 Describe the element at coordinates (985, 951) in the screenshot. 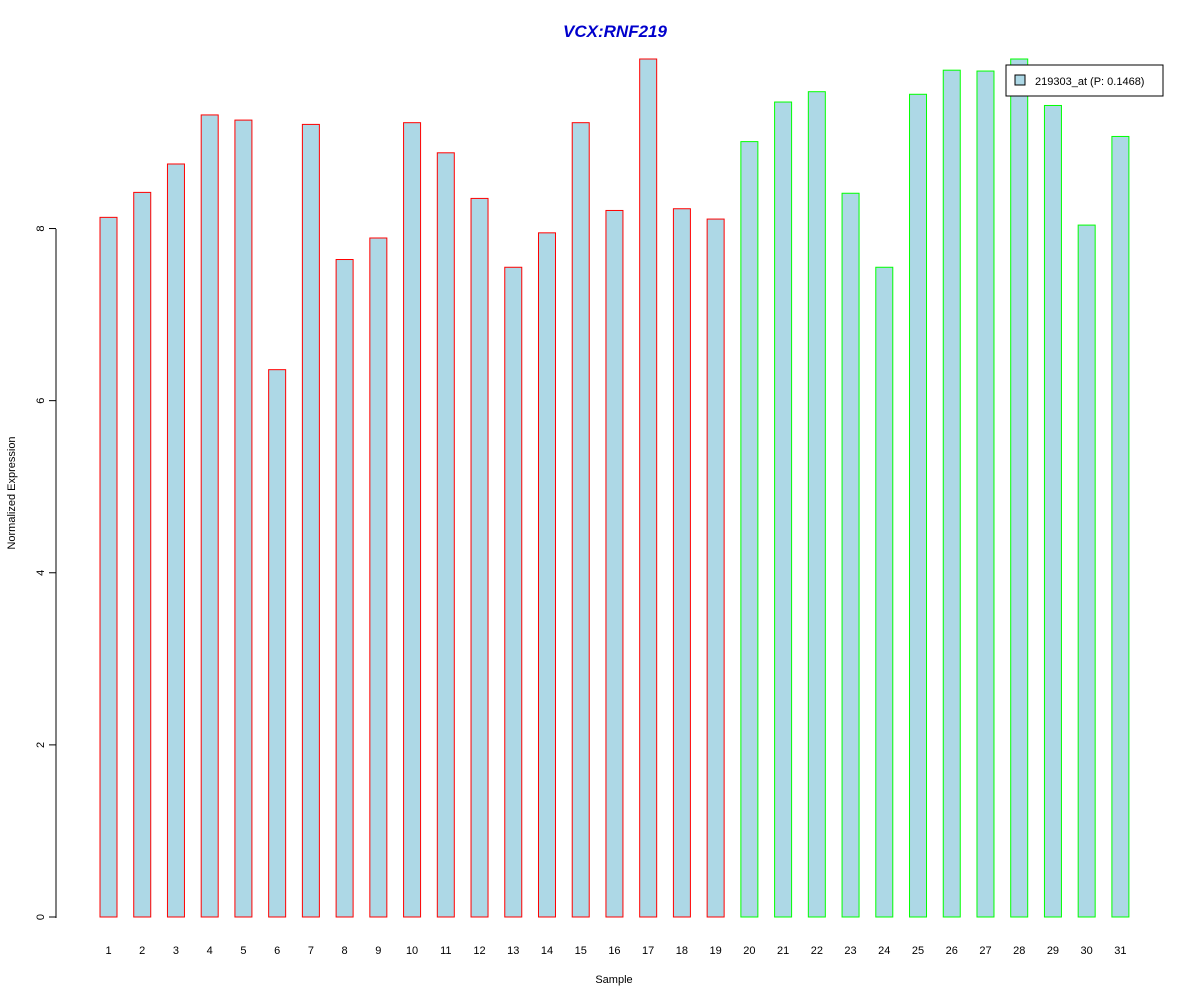

I see `x-tick-label: 27` at that location.